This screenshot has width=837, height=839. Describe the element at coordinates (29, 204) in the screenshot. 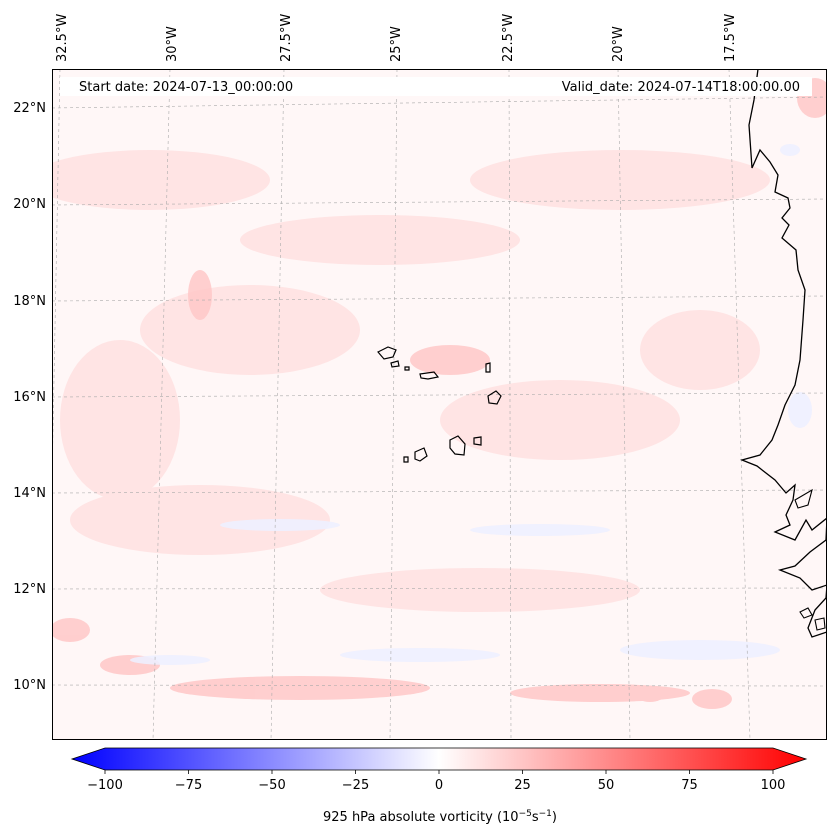

I see `lat-label: 20°N` at that location.